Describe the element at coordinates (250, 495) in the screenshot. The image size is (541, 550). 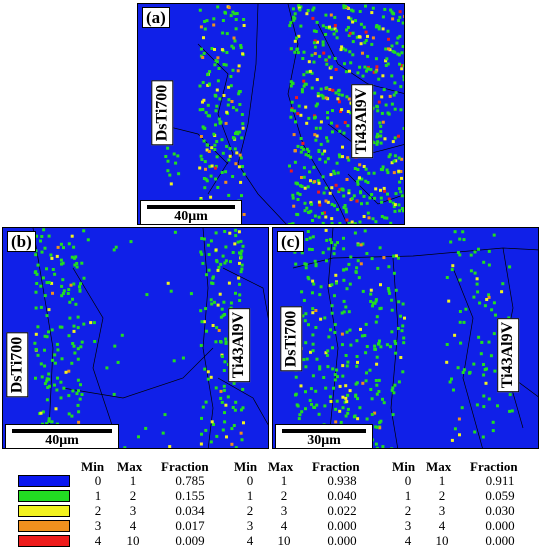
I see `legend-b-min-1: 1` at that location.